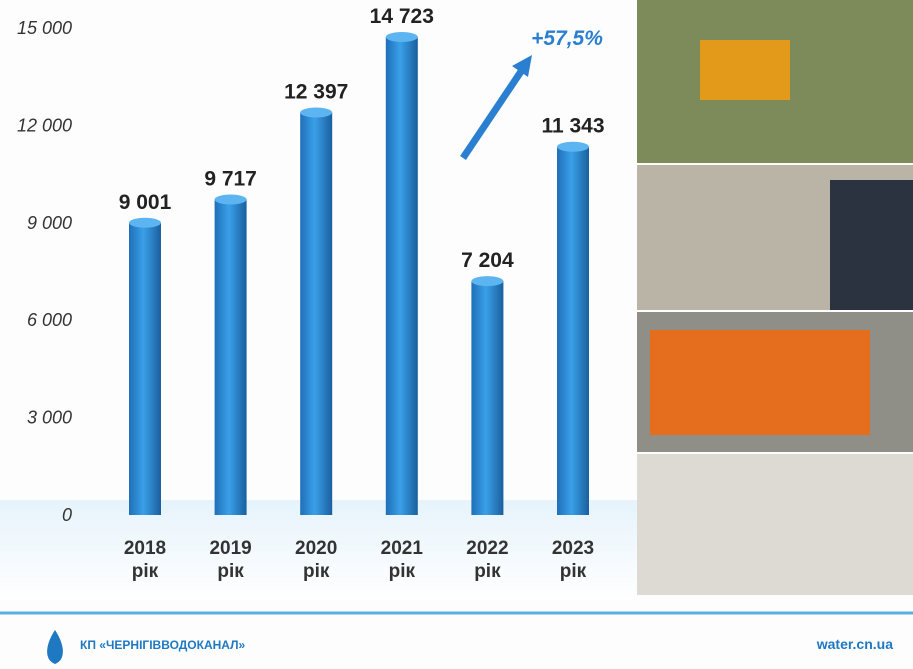  What do you see at coordinates (55, 647) in the screenshot?
I see `logo` at bounding box center [55, 647].